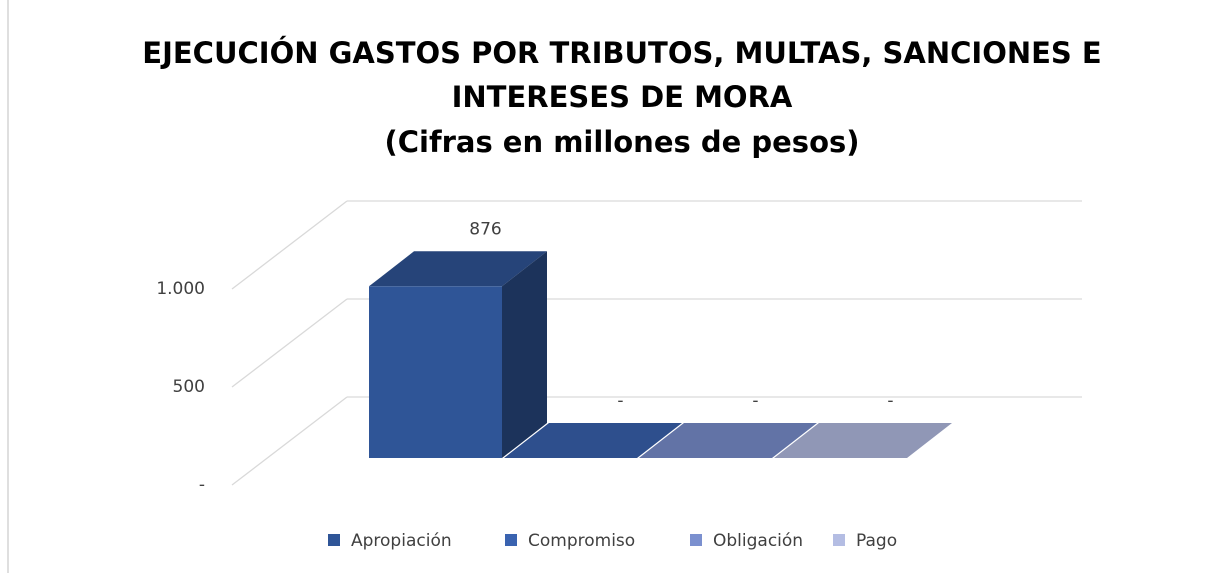 The height and width of the screenshot is (573, 1225). Describe the element at coordinates (876, 541) in the screenshot. I see `legend-label: Pago` at that location.